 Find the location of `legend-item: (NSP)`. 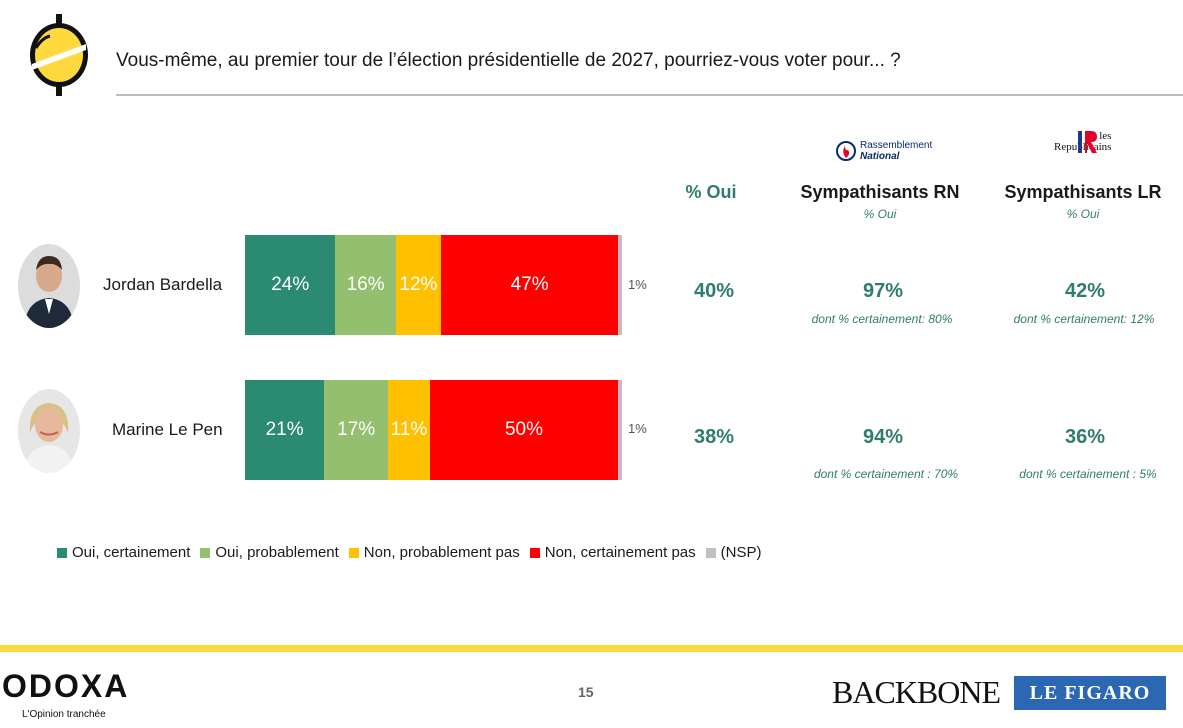

legend-item: (NSP) is located at coordinates (733, 552).